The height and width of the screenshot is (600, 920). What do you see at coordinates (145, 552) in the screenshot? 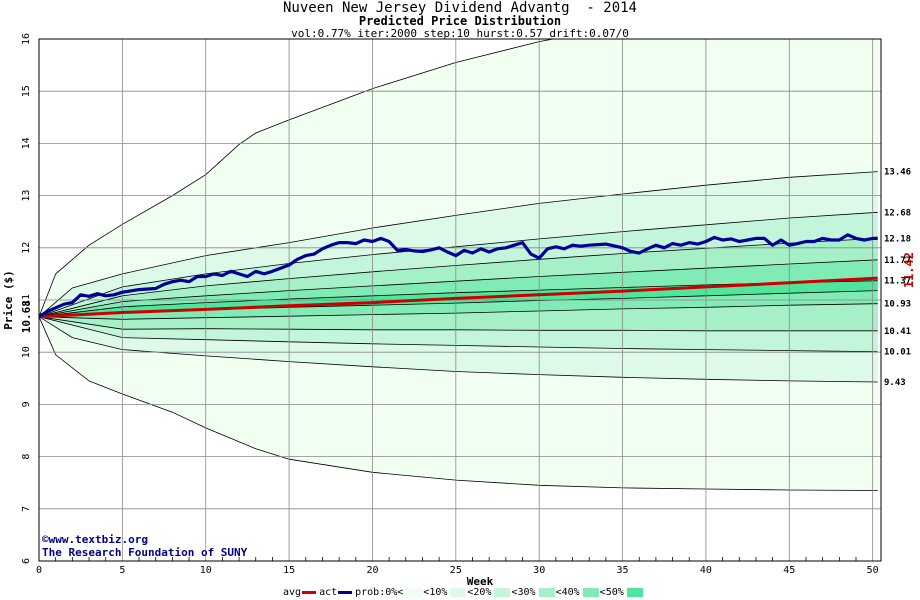
I see `credit-org: The Research Foundation of SUNY` at bounding box center [145, 552].